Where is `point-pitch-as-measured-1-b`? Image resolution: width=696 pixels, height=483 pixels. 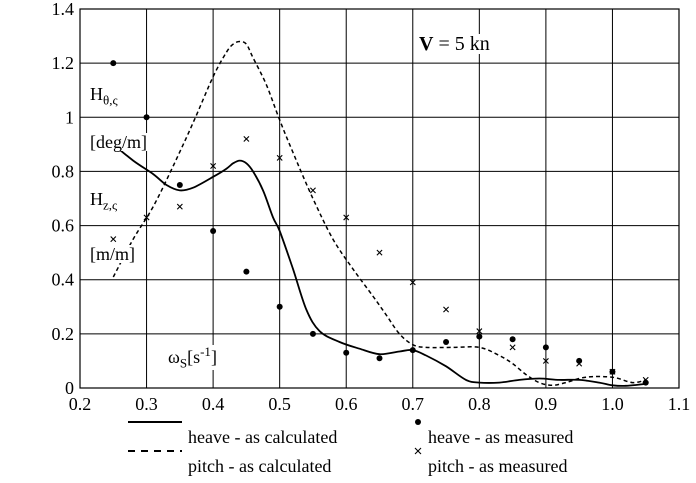 point-pitch-as-measured-1-b is located at coordinates (146, 217).